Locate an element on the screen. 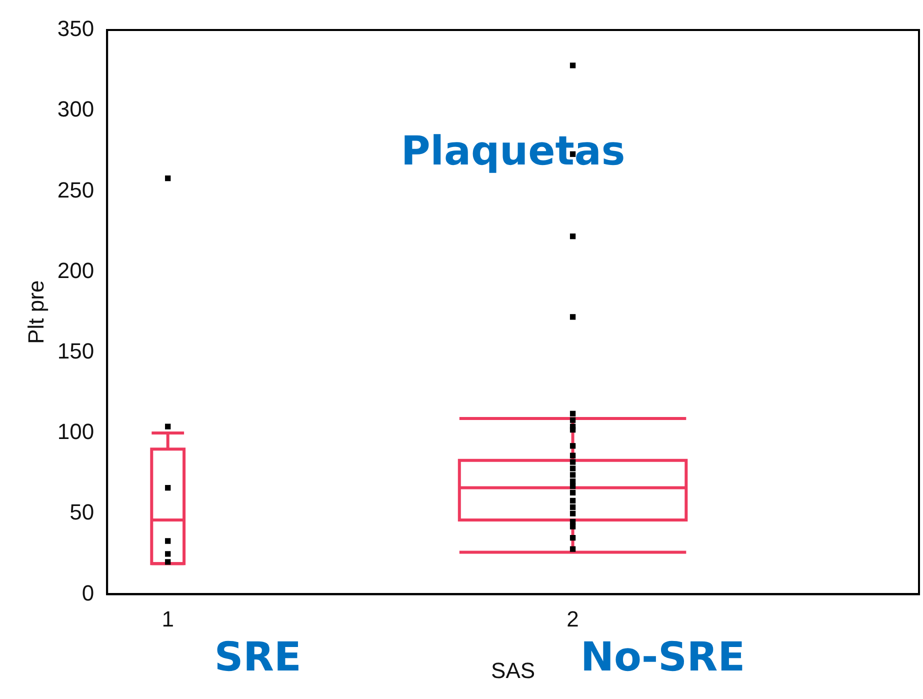 Image resolution: width=923 pixels, height=699 pixels. y-tick-label: 50 is located at coordinates (82, 512).